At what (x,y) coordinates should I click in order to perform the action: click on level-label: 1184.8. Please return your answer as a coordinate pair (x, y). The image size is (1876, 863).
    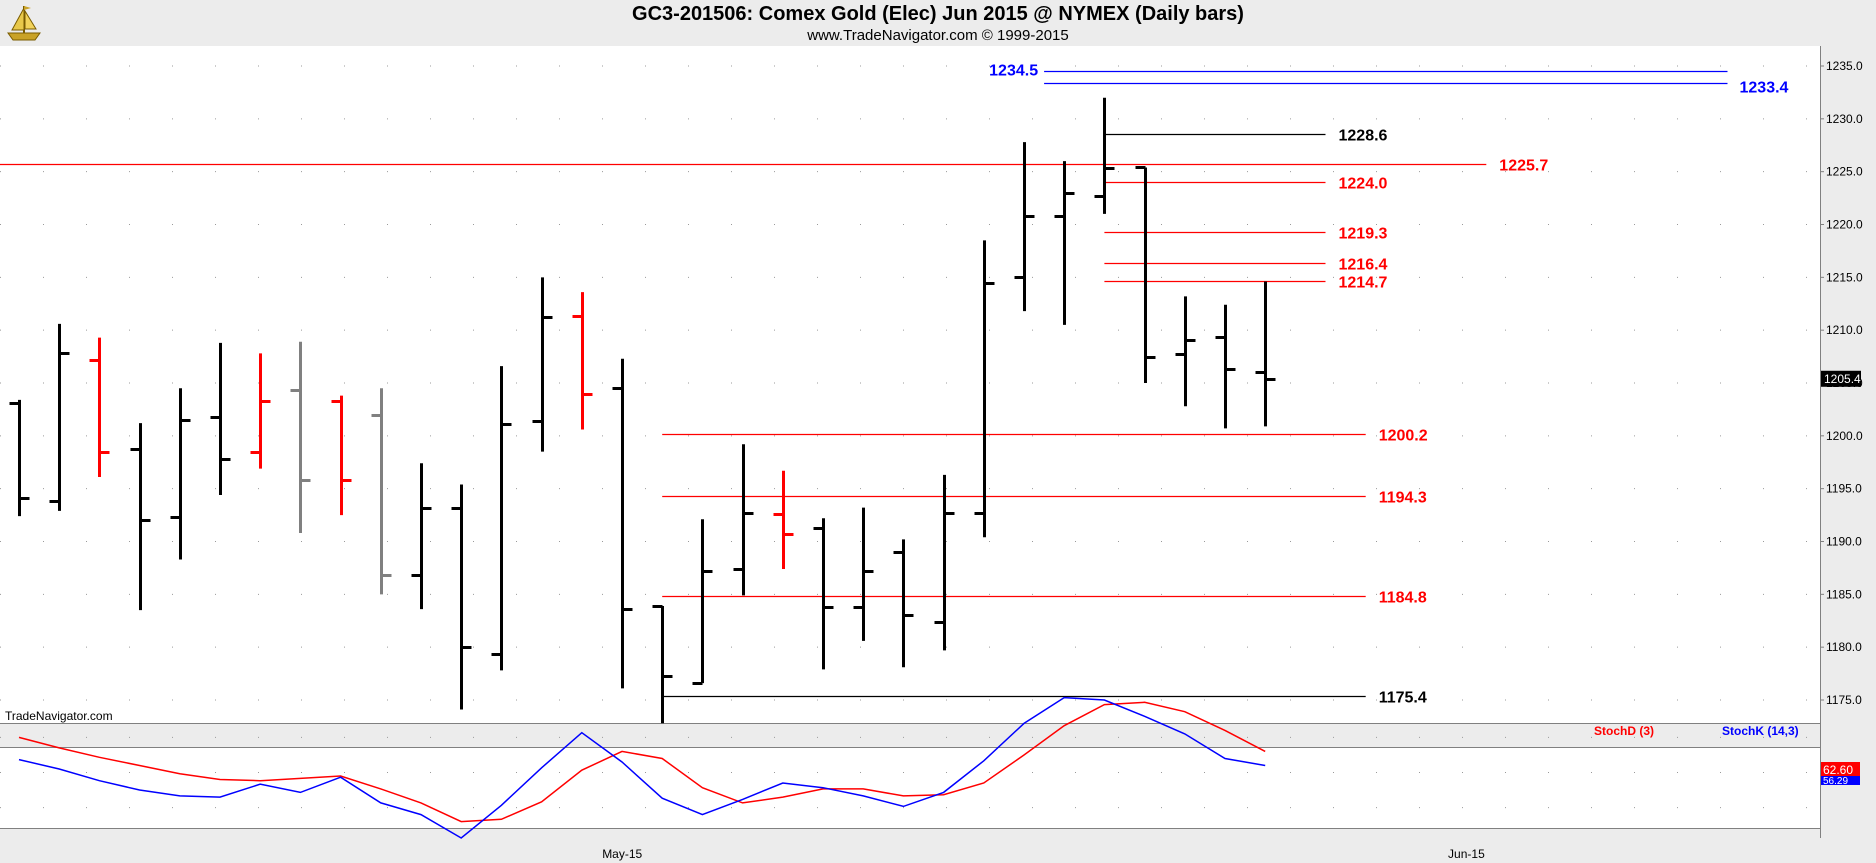
    Looking at the image, I should click on (1403, 598).